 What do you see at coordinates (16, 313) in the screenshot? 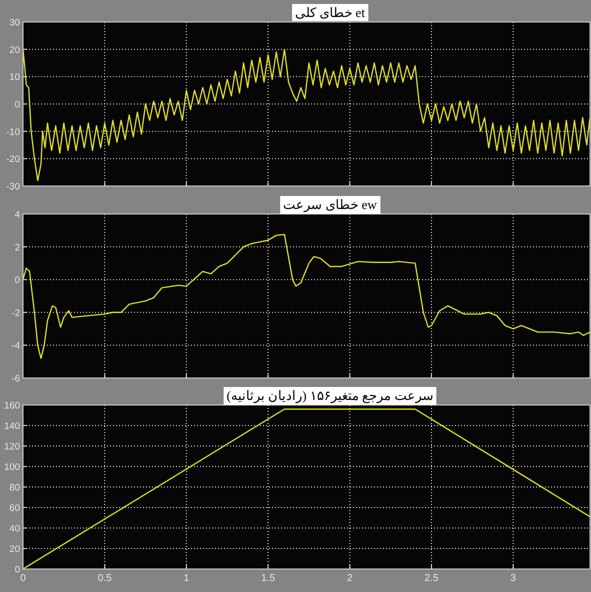
I see `y-tick-label: -2` at bounding box center [16, 313].